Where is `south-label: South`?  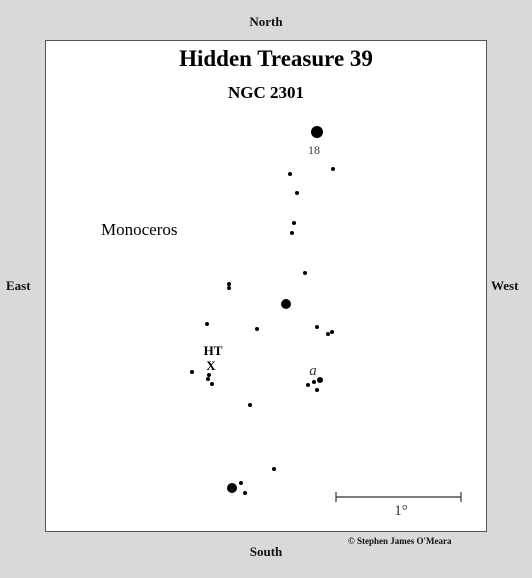 south-label: South is located at coordinates (266, 551).